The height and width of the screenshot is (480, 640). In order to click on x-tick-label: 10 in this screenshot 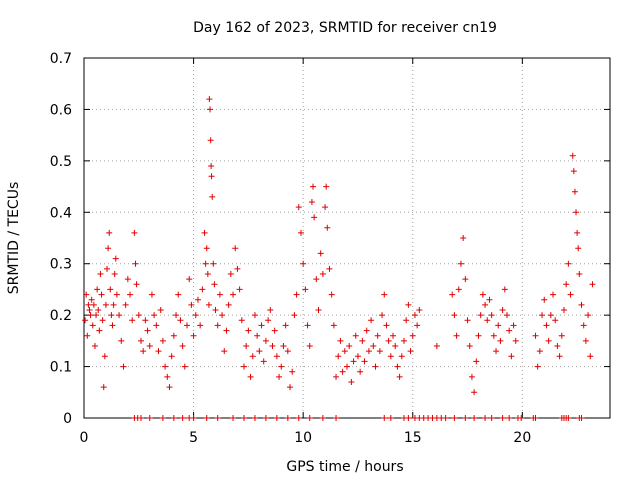, I will do `click(303, 438)`.